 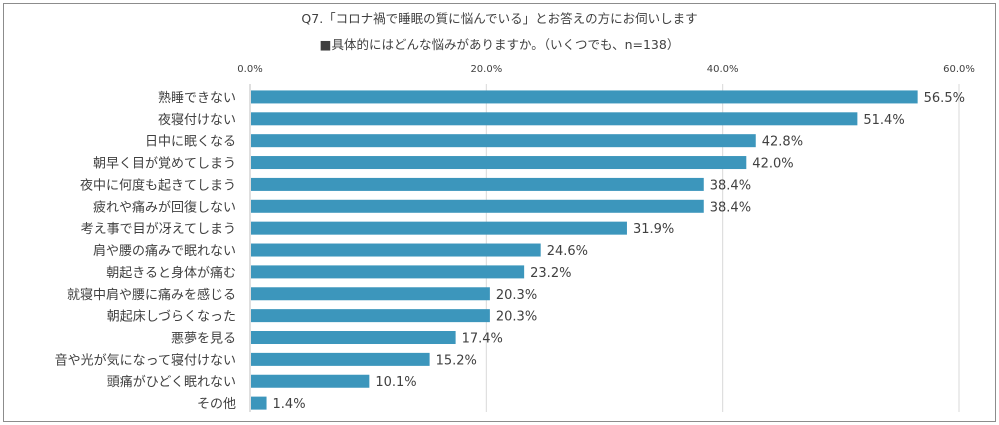 What do you see at coordinates (550, 273) in the screenshot?
I see `data-label: 23.2%` at bounding box center [550, 273].